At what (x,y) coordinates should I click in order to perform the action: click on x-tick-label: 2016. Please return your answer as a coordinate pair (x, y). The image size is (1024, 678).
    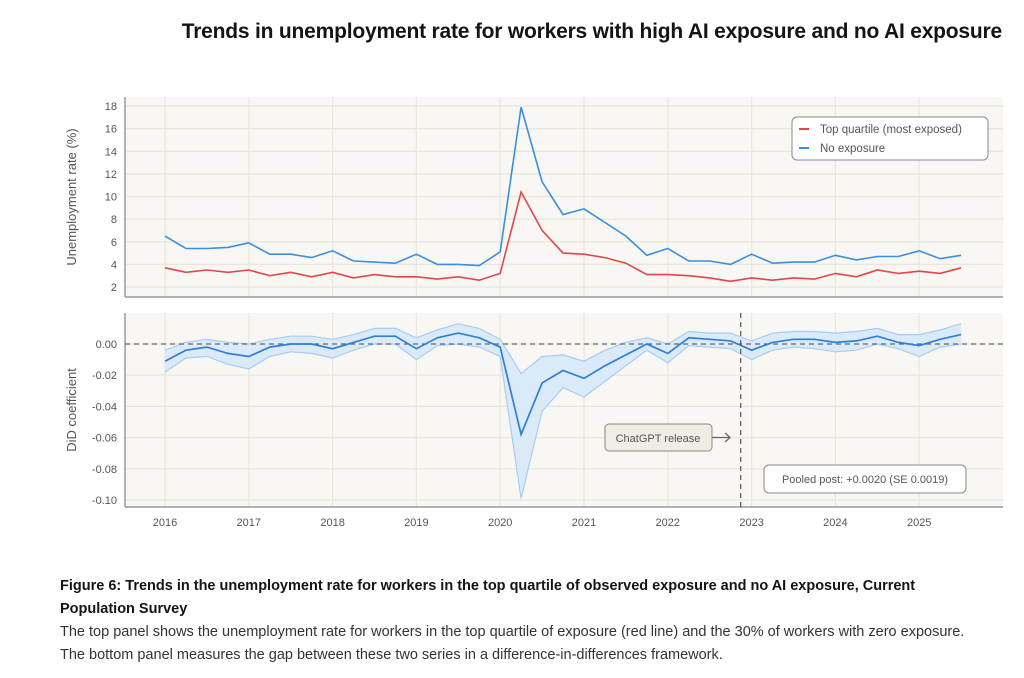
    Looking at the image, I should click on (165, 523).